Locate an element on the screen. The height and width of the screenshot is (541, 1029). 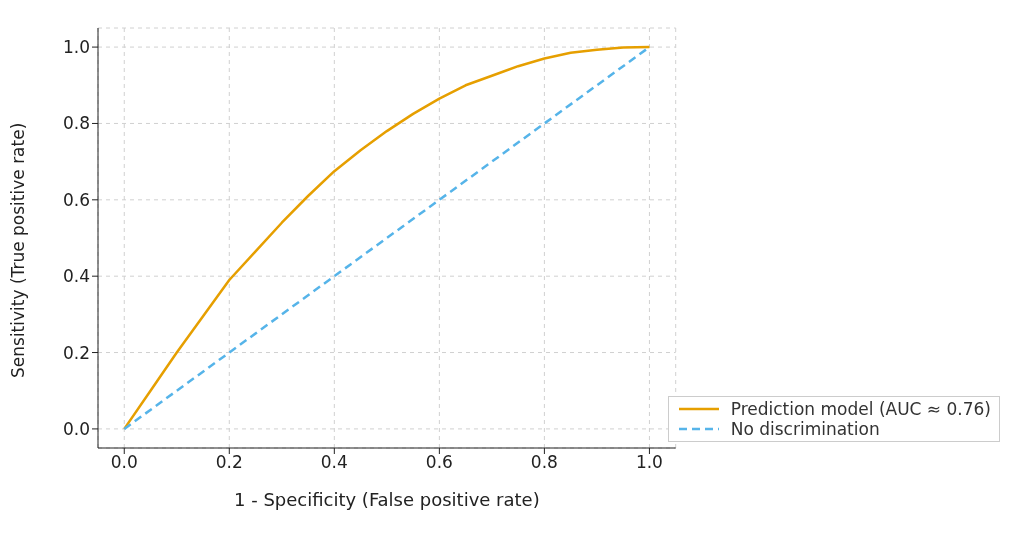
y-axis-title: Sensitivity (True positive rate) is located at coordinates (18, 250).